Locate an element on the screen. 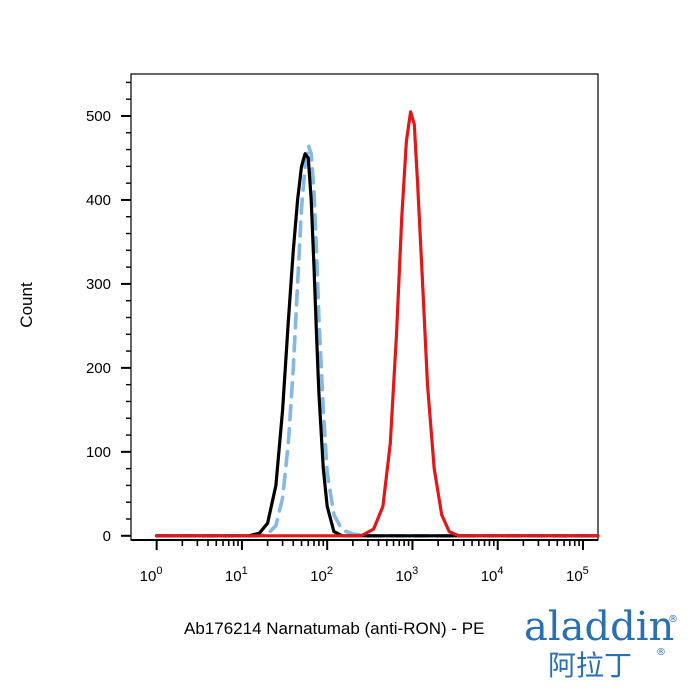 This screenshot has width=700, height=700. x-tick-label-0: 10⁰ is located at coordinates (151, 575).